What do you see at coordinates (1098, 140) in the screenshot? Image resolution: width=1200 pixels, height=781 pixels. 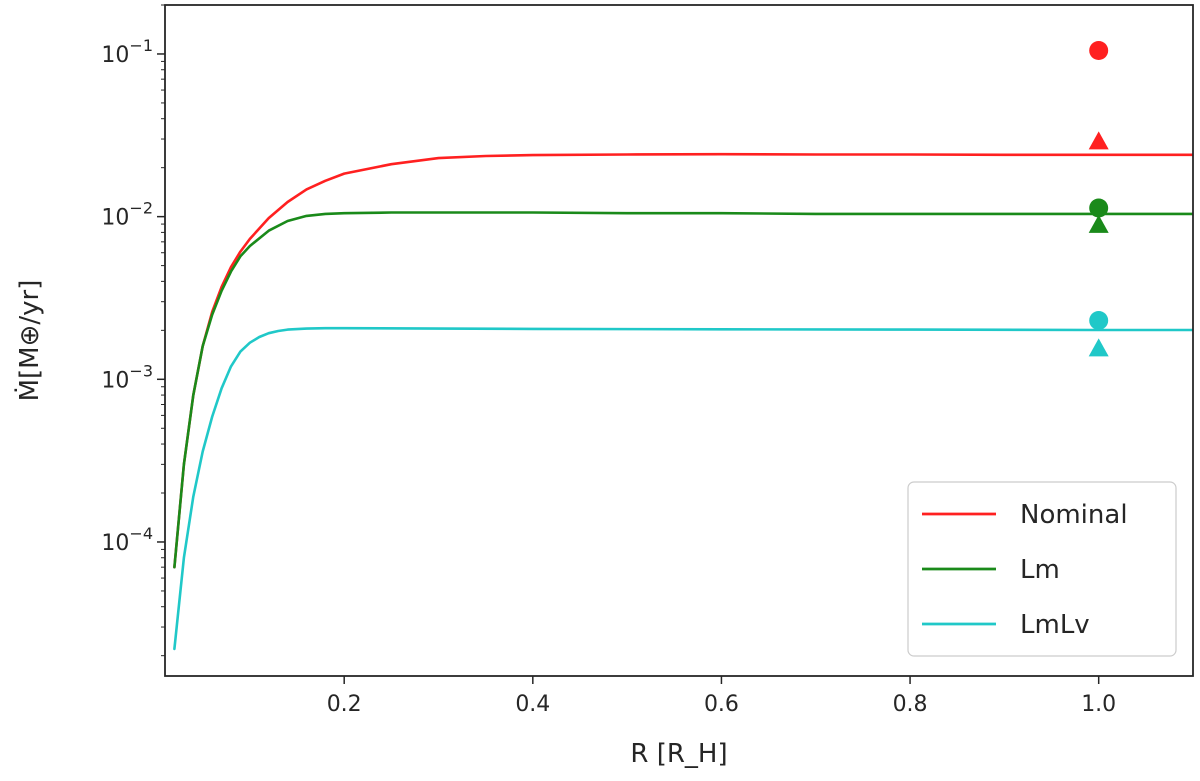 I see `marker-nominal-triangle` at bounding box center [1098, 140].